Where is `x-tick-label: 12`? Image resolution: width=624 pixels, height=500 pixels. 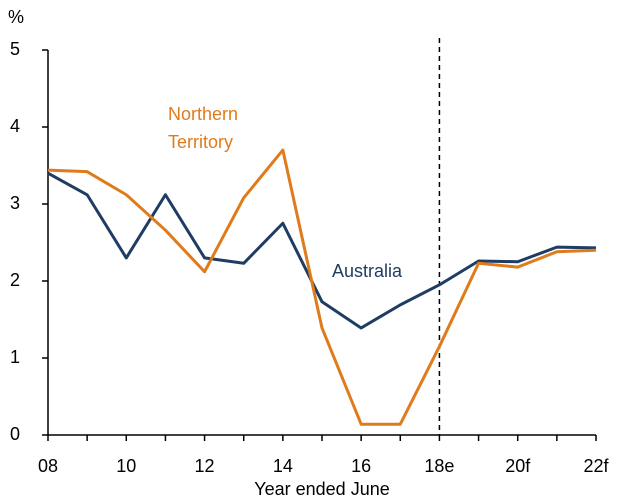
x-tick-label: 12 is located at coordinates (205, 466).